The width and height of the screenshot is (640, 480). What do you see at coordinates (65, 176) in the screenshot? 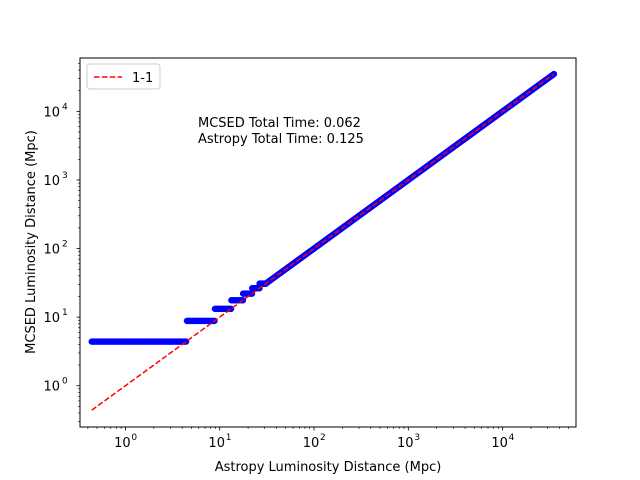
I see `y-tick-exponent: 3` at bounding box center [65, 176].